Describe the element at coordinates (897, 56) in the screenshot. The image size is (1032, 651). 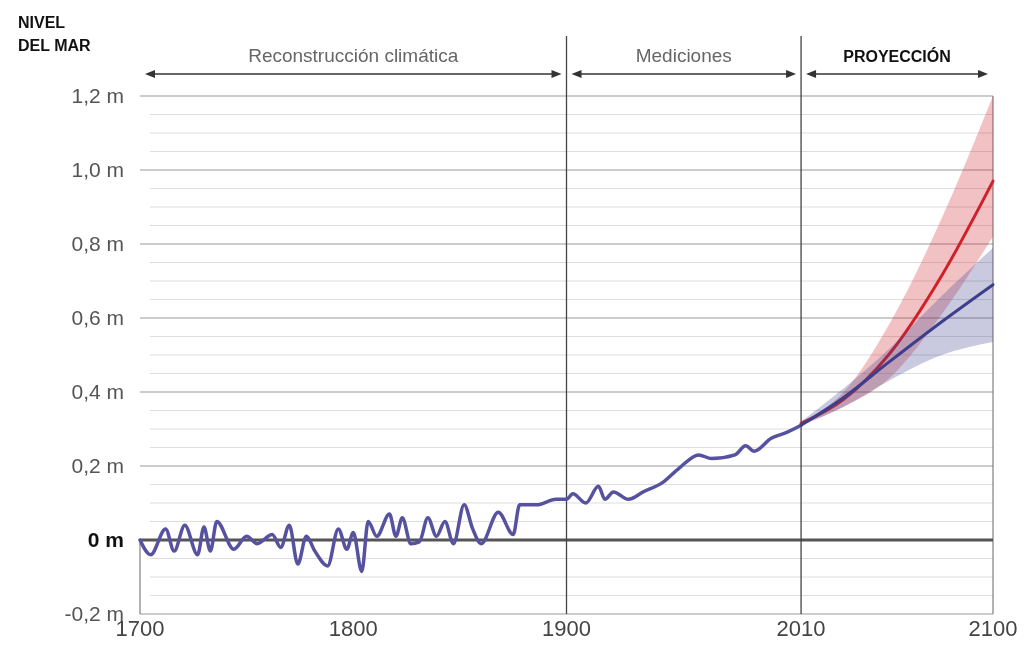
I see `text: PROYECCIÓN` at that location.